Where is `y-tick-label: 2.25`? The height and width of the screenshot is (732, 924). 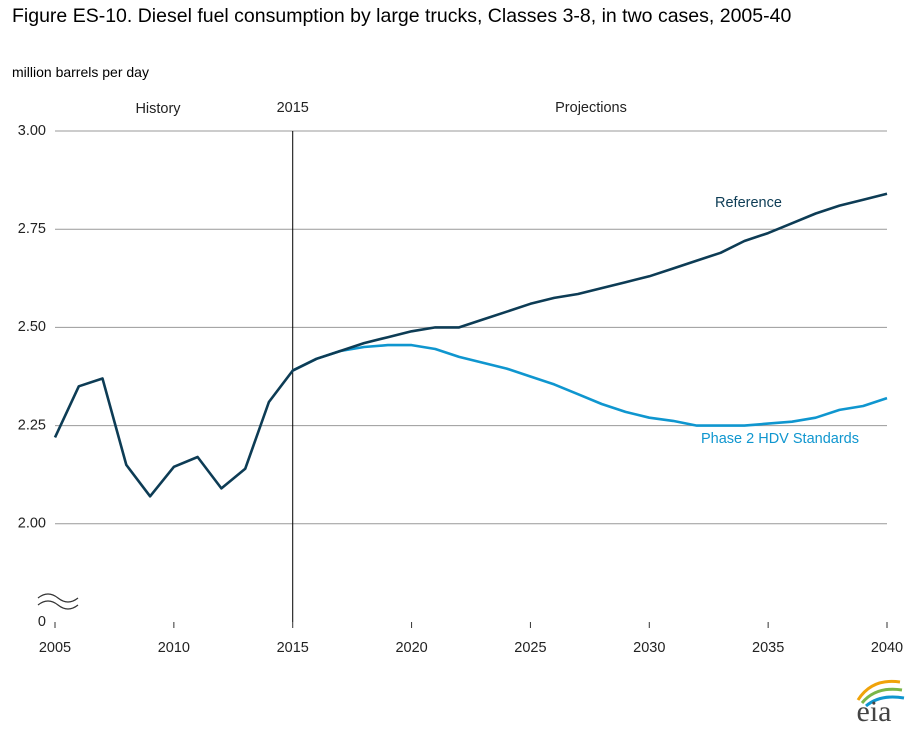 y-tick-label: 2.25 is located at coordinates (32, 425).